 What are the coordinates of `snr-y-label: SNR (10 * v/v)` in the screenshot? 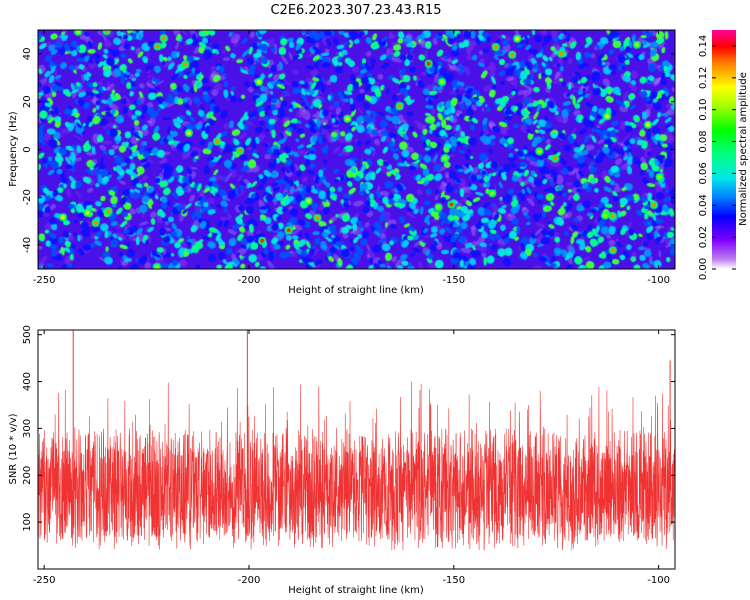 It's located at (13, 448).